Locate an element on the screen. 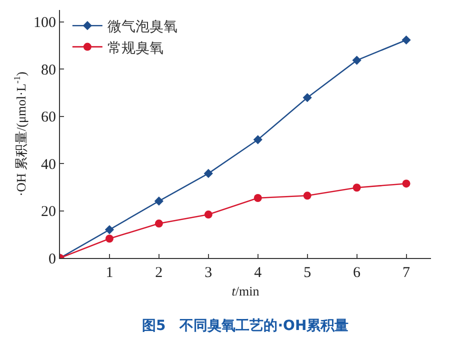 The image size is (451, 340). y-tick-label: 100 is located at coordinates (45, 23).